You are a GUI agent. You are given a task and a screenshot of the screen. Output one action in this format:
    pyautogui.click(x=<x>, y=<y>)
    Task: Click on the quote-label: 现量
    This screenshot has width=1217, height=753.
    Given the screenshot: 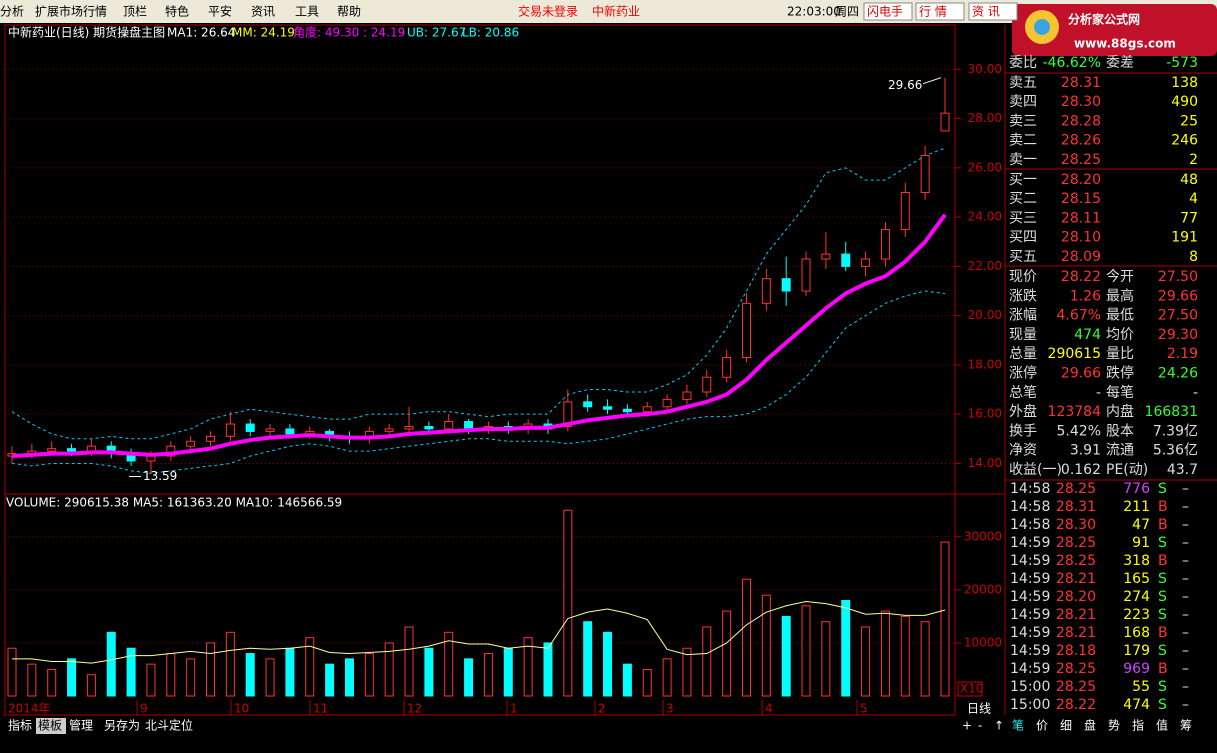 What is the action you would take?
    pyautogui.click(x=1023, y=335)
    